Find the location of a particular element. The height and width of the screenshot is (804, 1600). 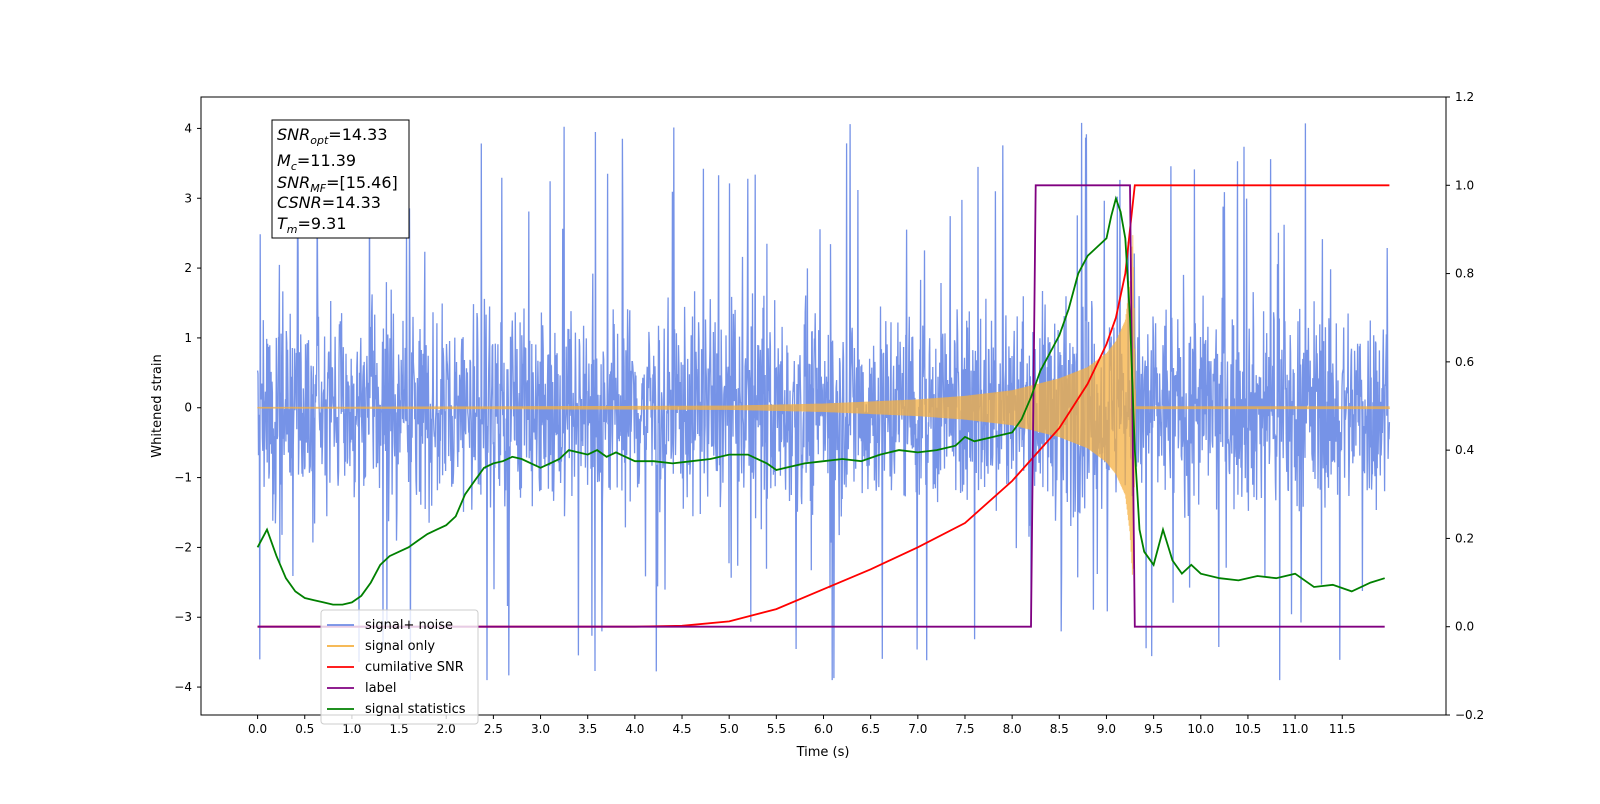

y-axis-ticks: 4 3 2 1 0 −1 −2 −3 −4 is located at coordinates (187, 407).